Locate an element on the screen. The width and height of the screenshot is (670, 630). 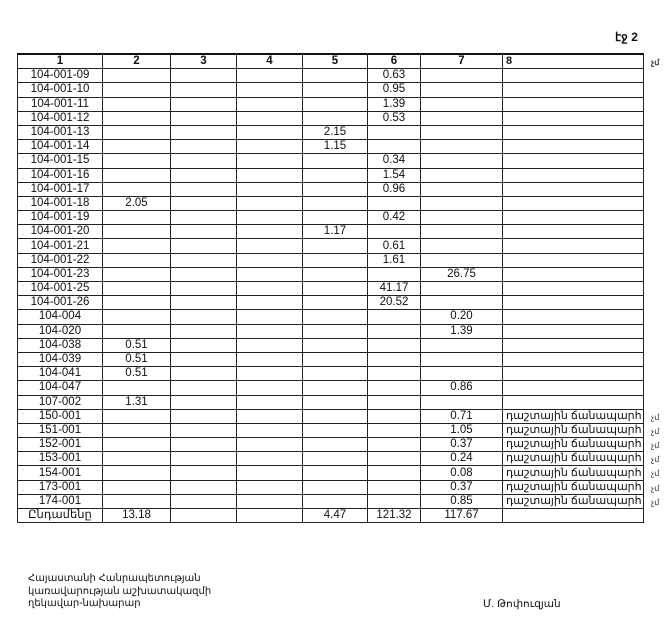
cell-text: 6 is located at coordinates (394, 61).